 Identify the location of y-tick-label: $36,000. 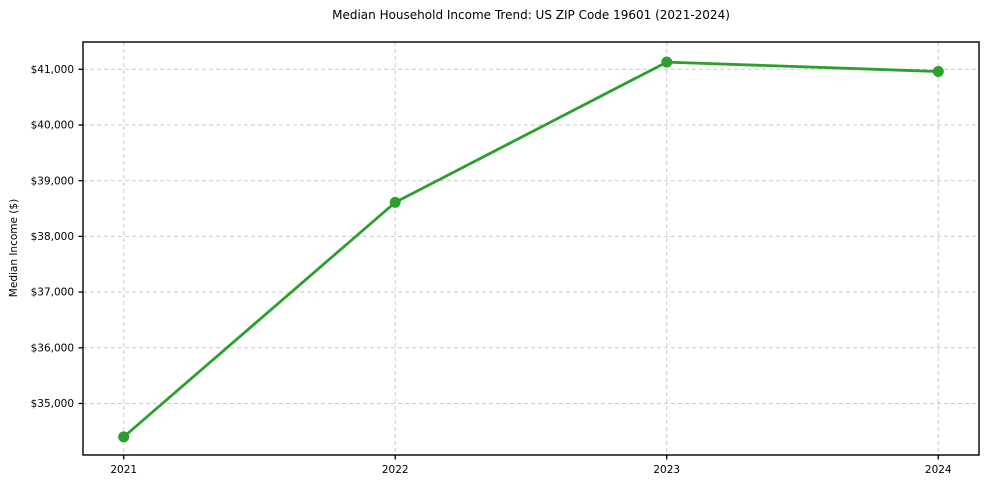
(52, 348).